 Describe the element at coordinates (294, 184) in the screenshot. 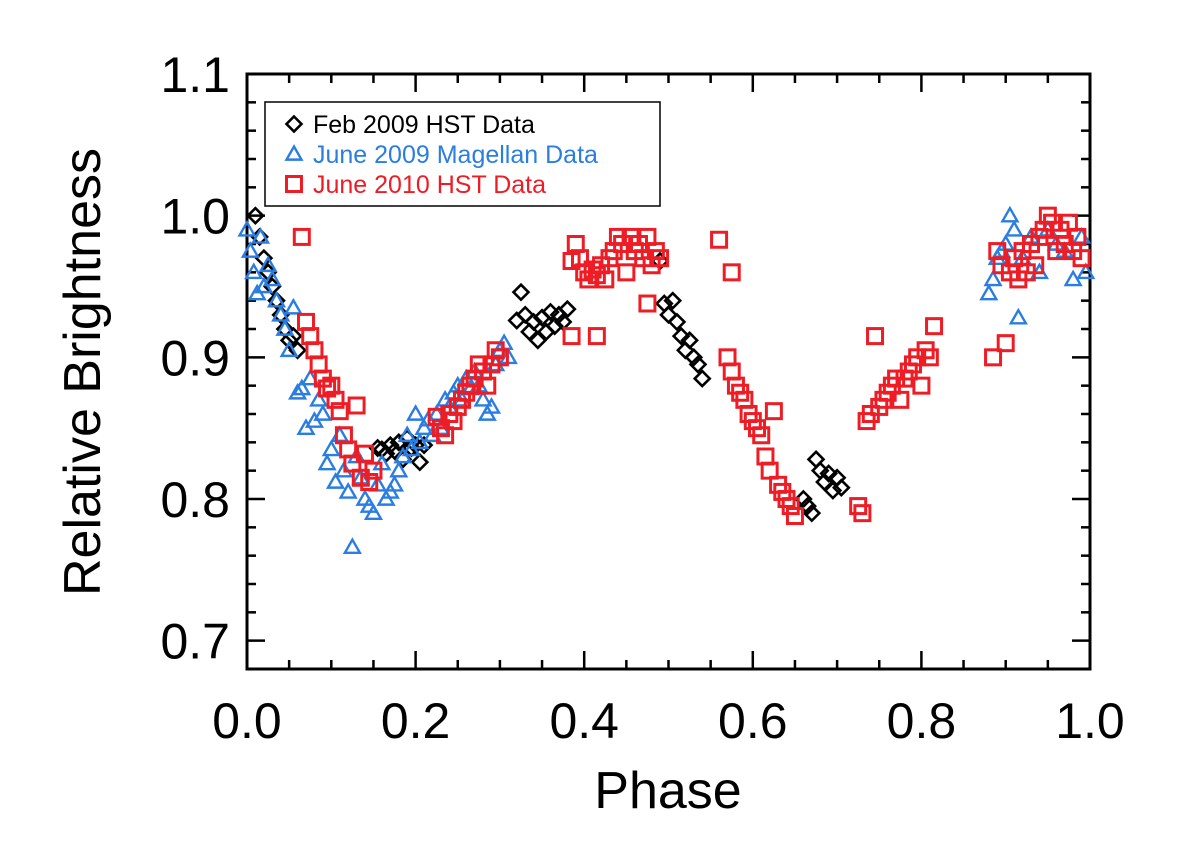

I see `legend-marker-square` at that location.